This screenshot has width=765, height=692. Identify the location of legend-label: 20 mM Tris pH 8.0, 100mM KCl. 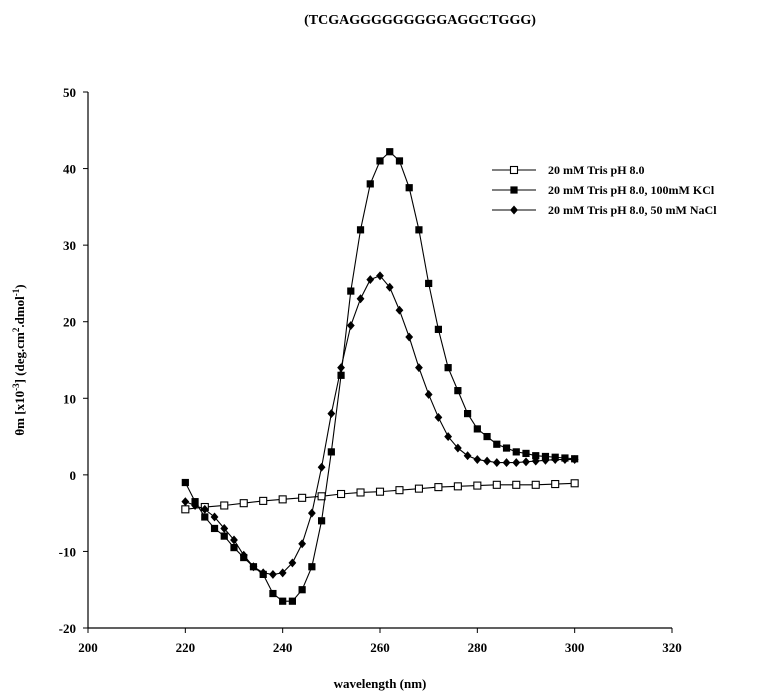
(631, 190).